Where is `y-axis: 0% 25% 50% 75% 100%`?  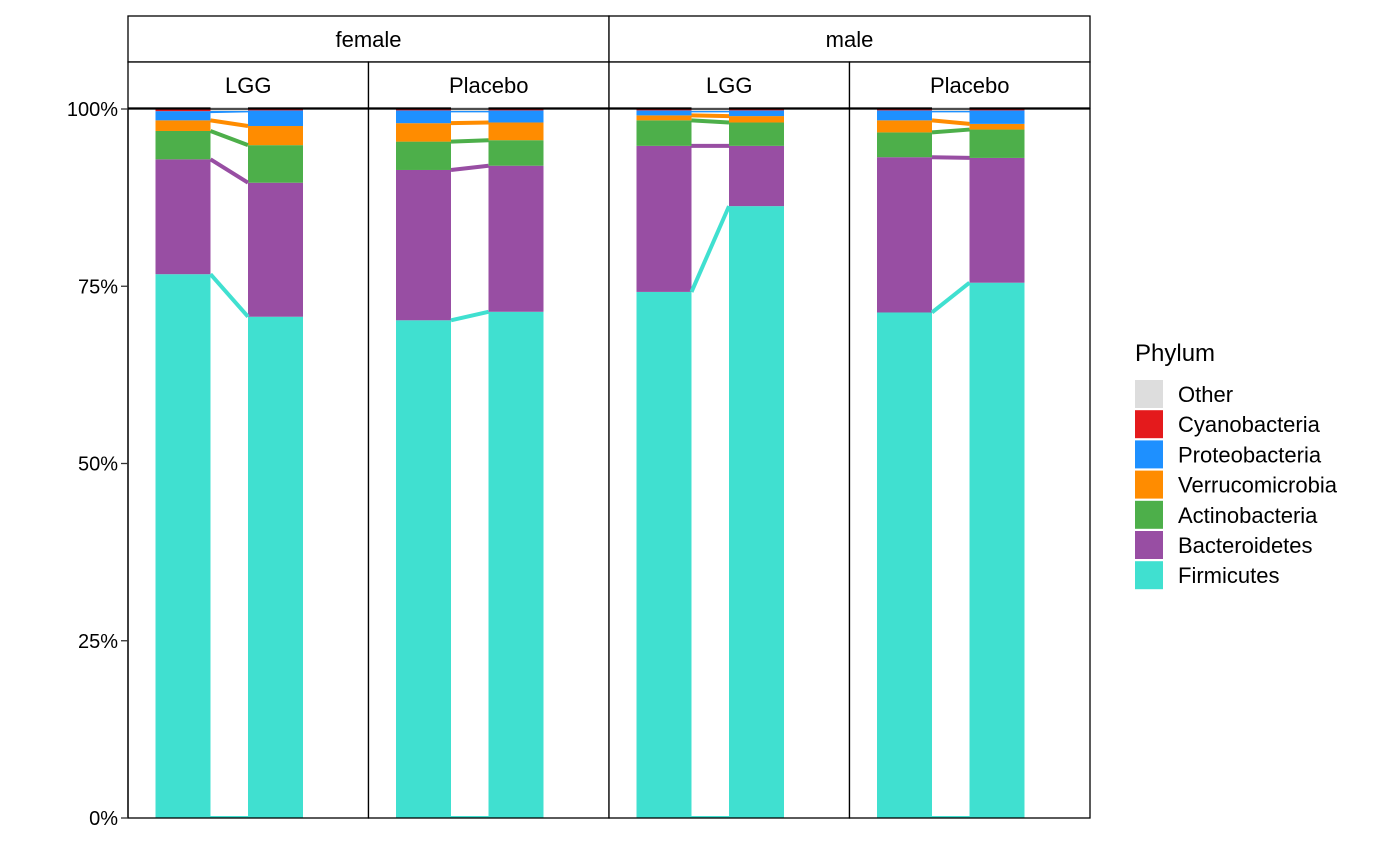
y-axis: 0% 25% 50% 75% 100% is located at coordinates (98, 464).